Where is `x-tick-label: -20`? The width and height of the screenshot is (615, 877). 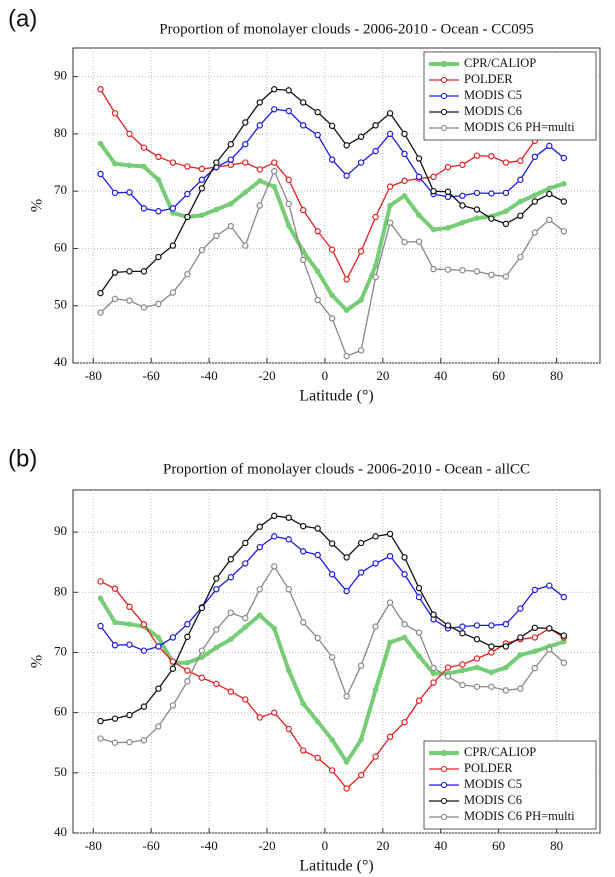 x-tick-label: -20 is located at coordinates (266, 375).